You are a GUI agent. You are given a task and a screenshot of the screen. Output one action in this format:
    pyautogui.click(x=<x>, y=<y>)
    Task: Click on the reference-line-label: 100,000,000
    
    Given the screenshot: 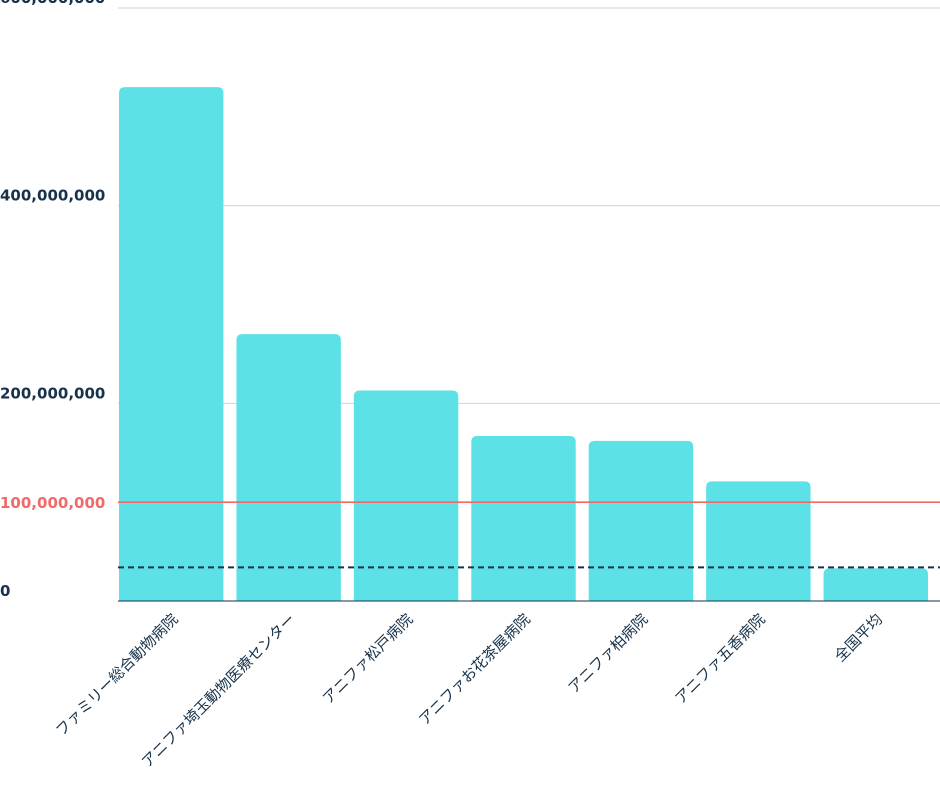 What is the action you would take?
    pyautogui.click(x=52, y=503)
    